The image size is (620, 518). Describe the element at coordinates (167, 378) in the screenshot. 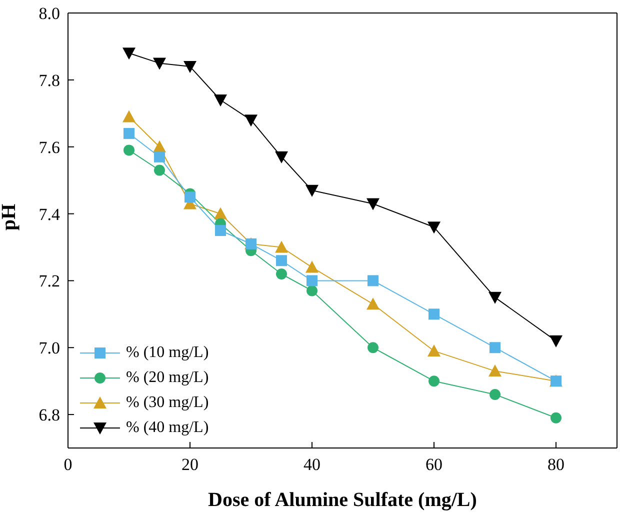

I see `legend-label: % (20 mg/L)` at that location.